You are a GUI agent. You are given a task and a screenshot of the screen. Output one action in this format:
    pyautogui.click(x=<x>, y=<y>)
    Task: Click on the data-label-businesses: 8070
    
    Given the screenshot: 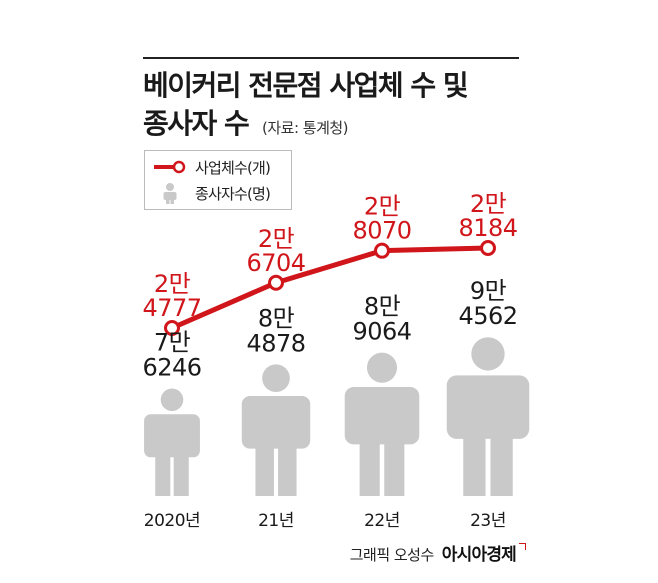 What is the action you would take?
    pyautogui.click(x=381, y=231)
    